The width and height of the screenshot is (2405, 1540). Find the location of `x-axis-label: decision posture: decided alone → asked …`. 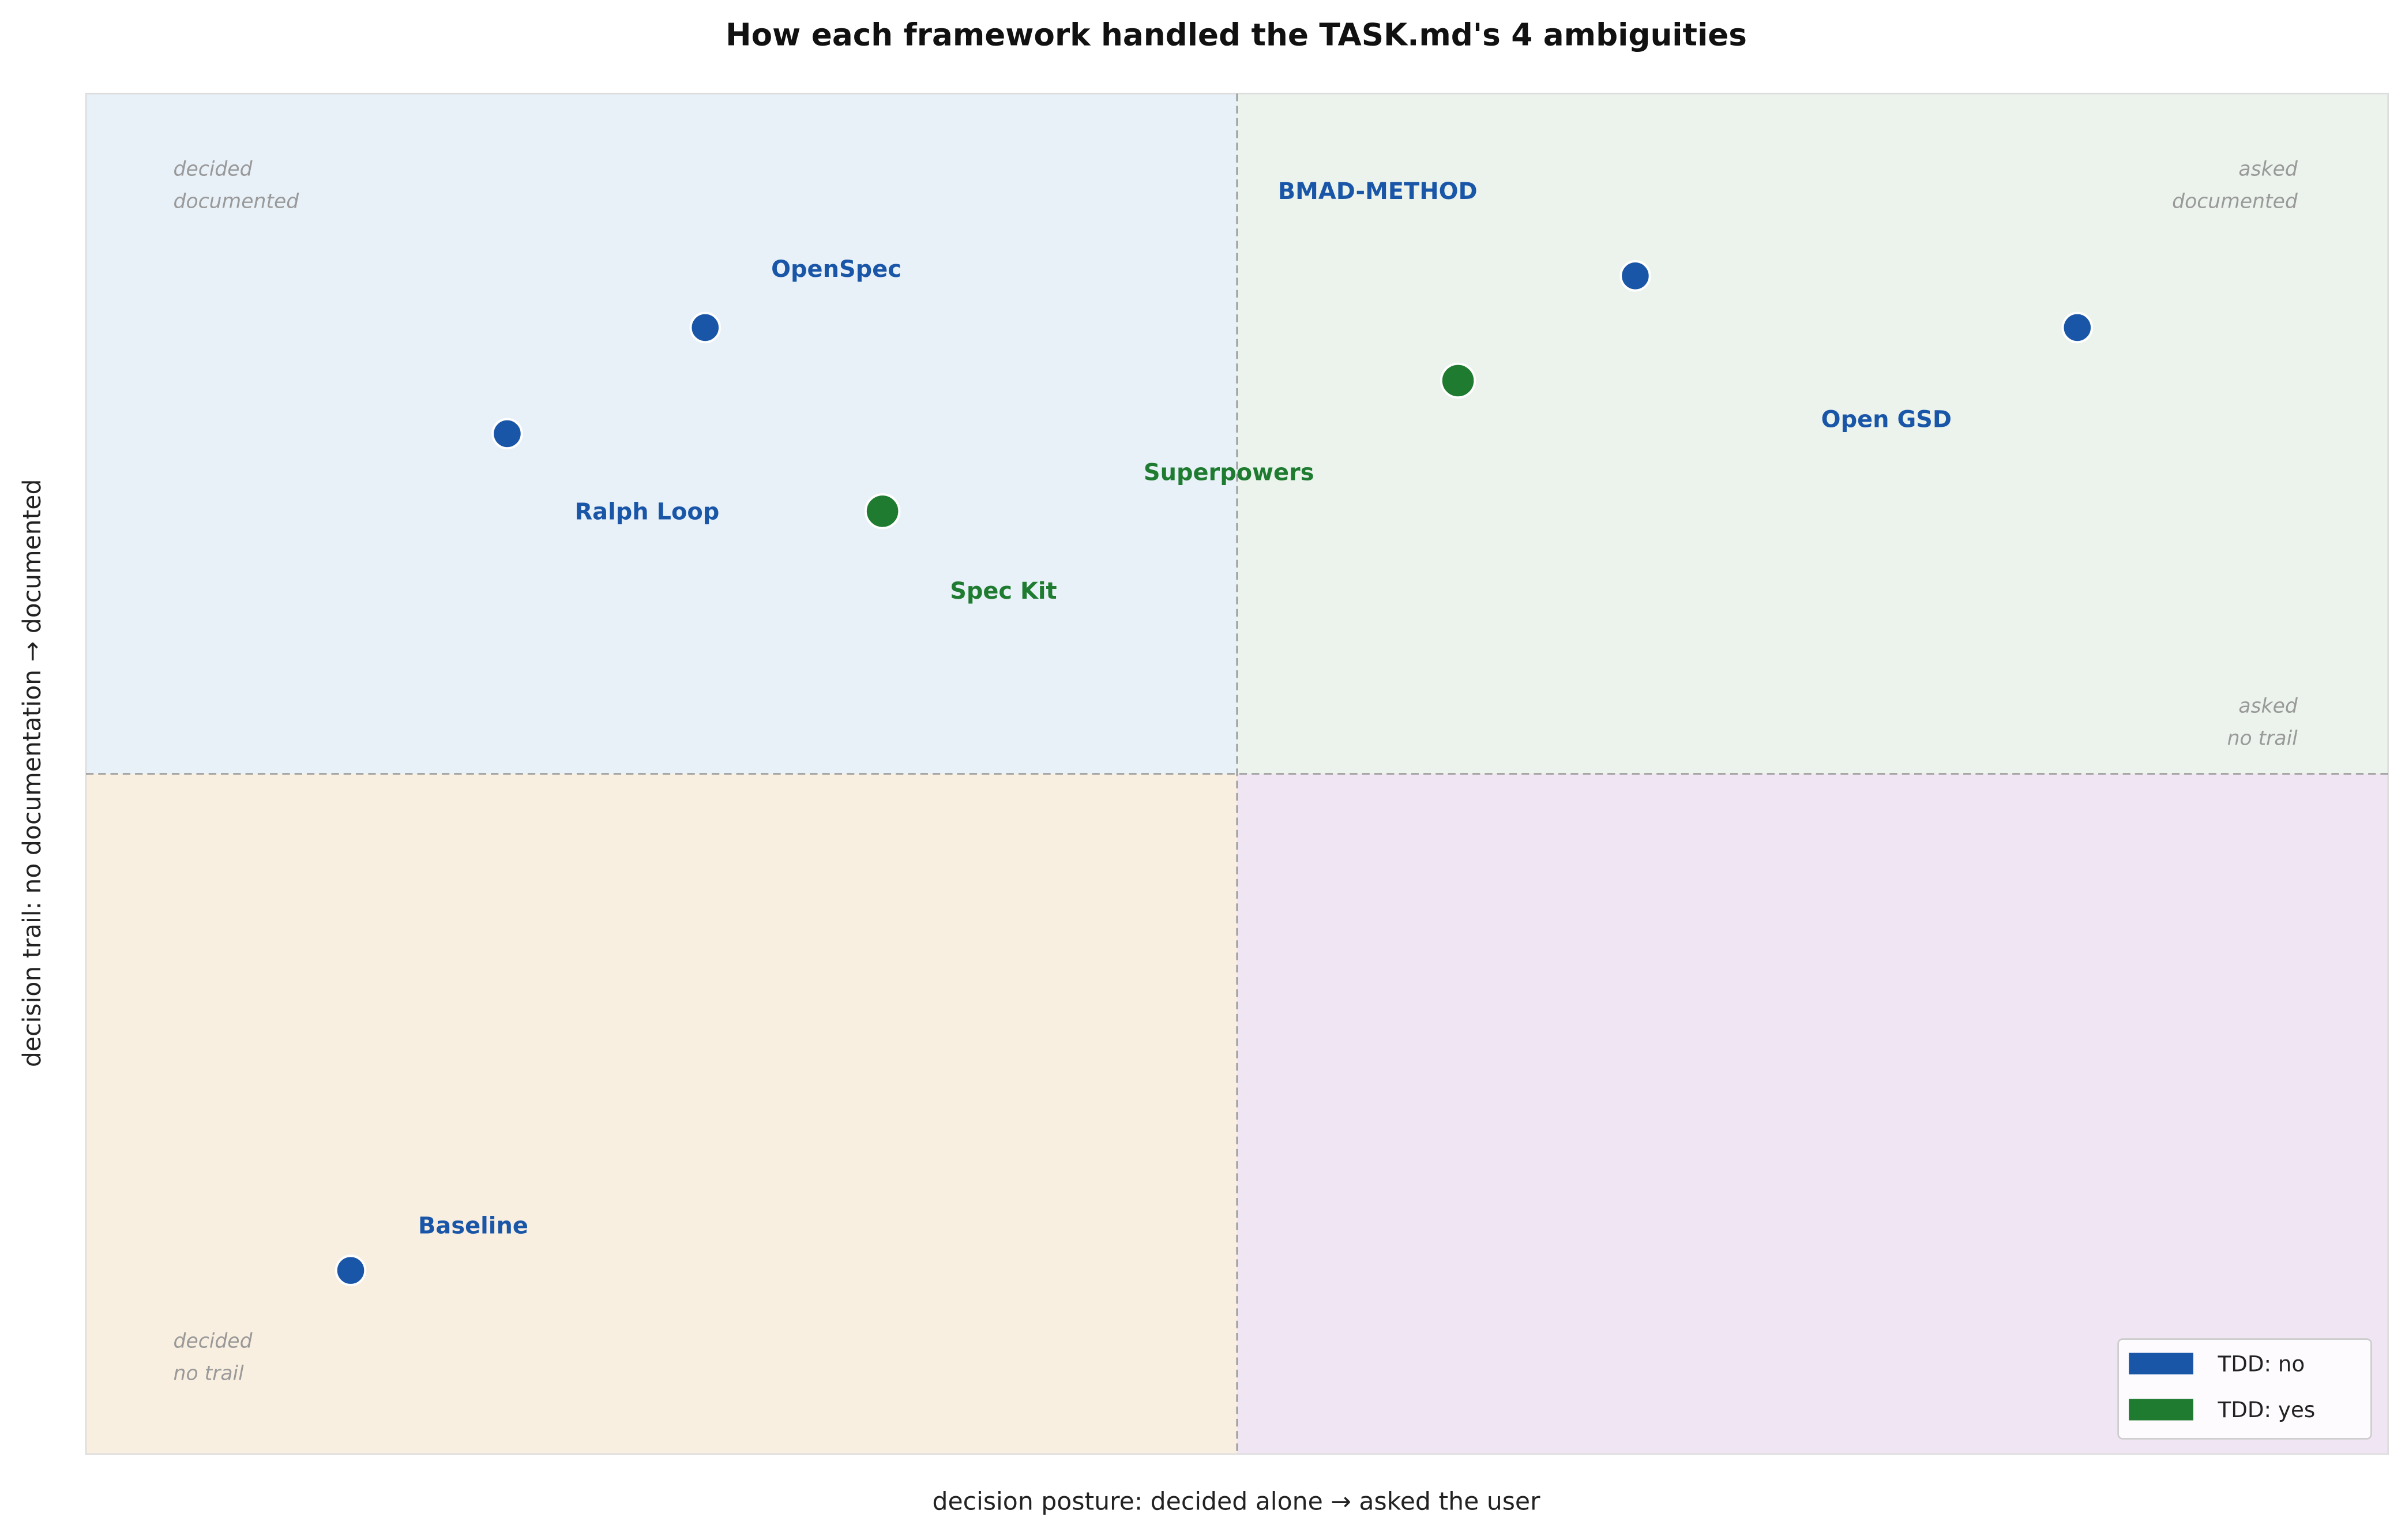

x-axis-label: decision posture: decided alone → asked … is located at coordinates (1236, 1502).